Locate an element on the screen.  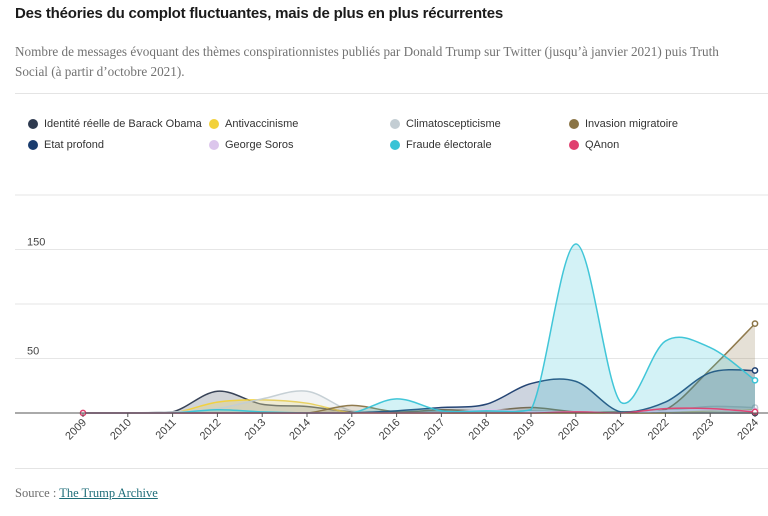
y-tick-label: 50 is located at coordinates (33, 352).